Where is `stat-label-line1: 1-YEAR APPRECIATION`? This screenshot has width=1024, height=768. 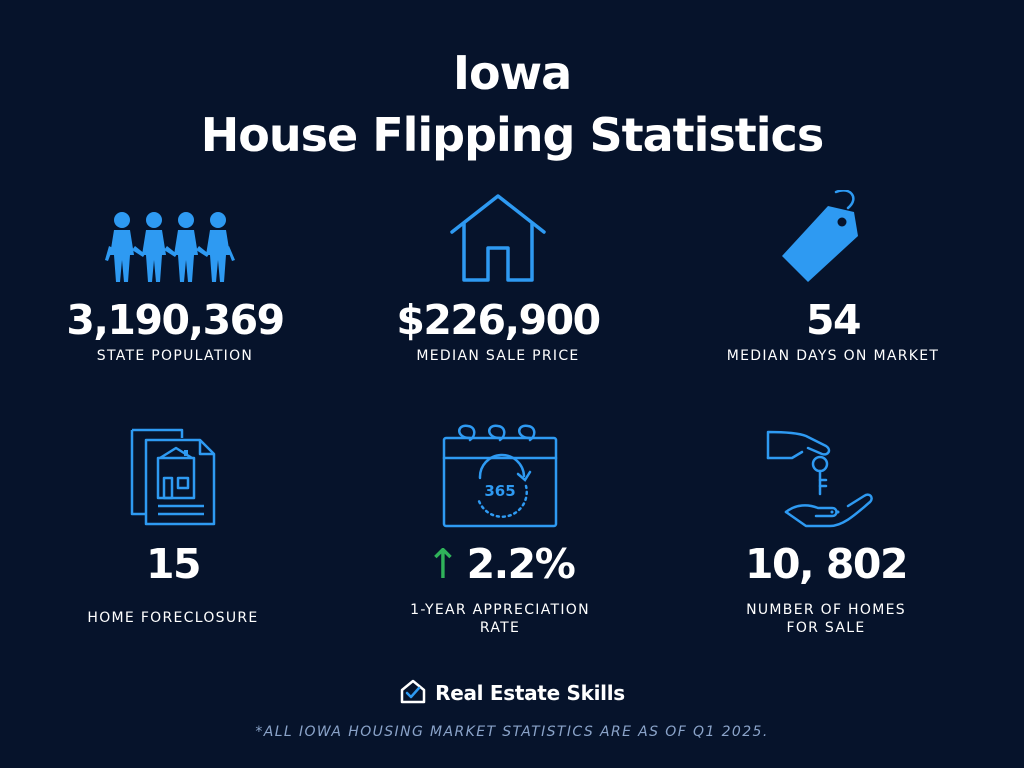 stat-label-line1: 1-YEAR APPRECIATION is located at coordinates (500, 610).